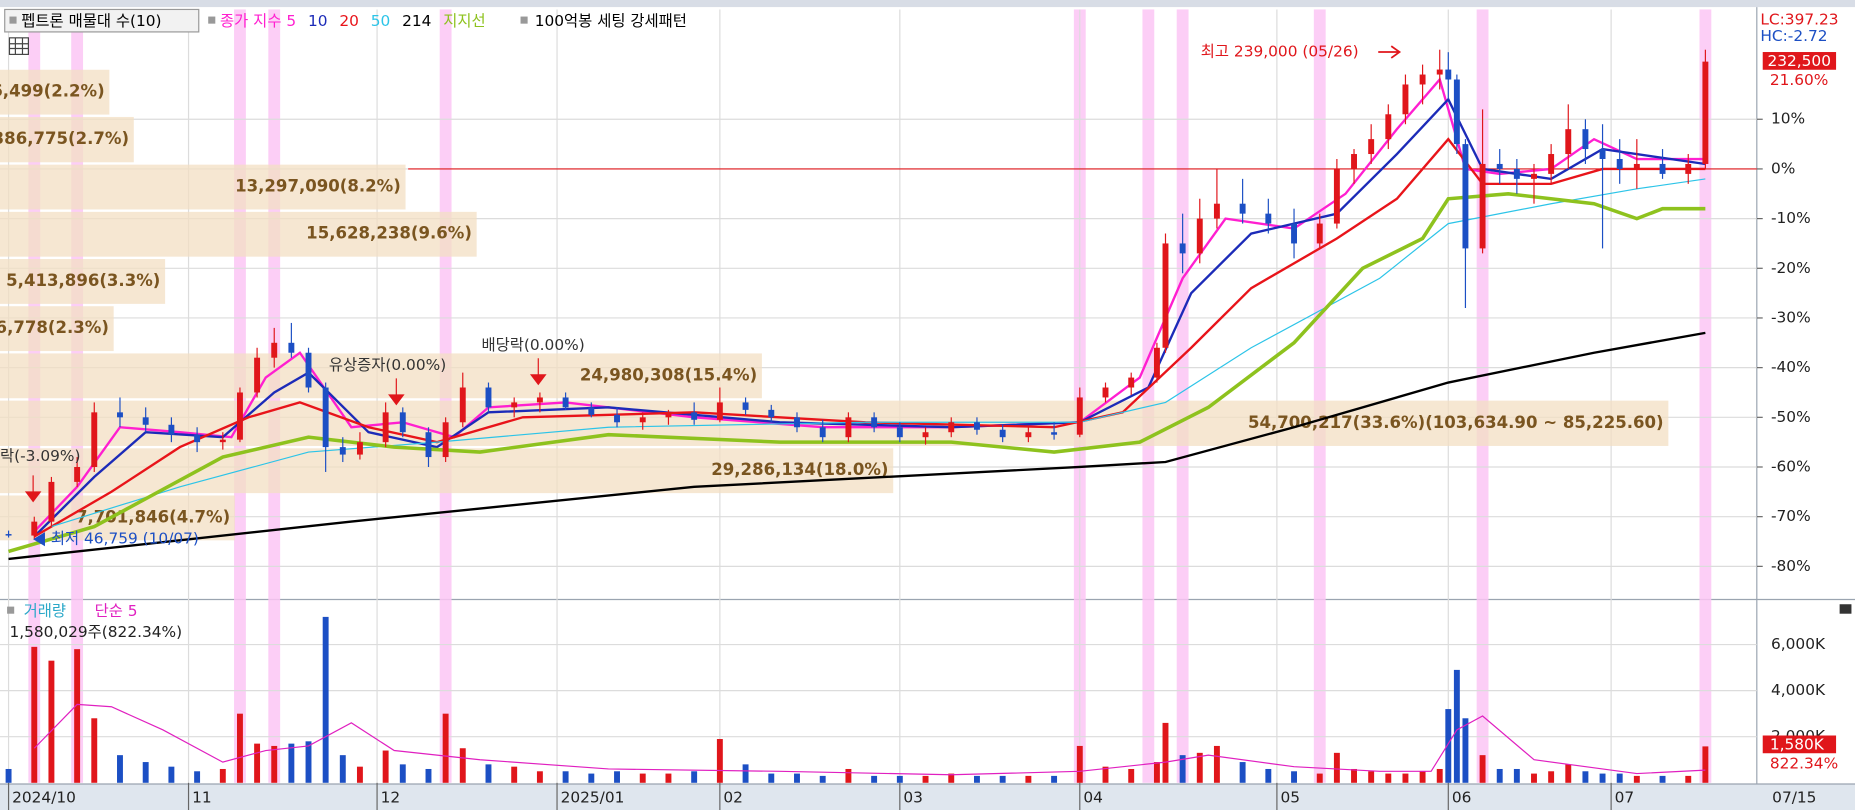 This screenshot has width=1855, height=810. I want to click on legend-entry: 지지선, so click(464, 21).